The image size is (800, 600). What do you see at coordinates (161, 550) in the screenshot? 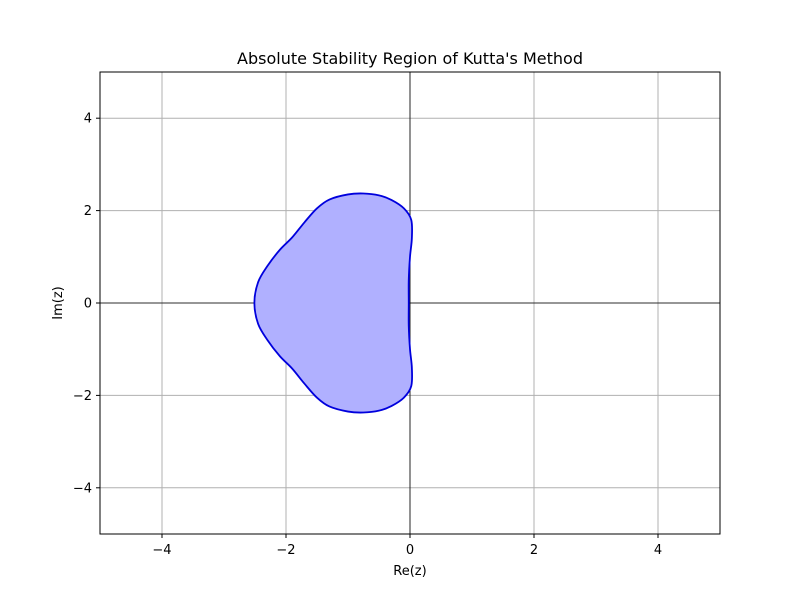
I see `x-tick-label: −4` at bounding box center [161, 550].